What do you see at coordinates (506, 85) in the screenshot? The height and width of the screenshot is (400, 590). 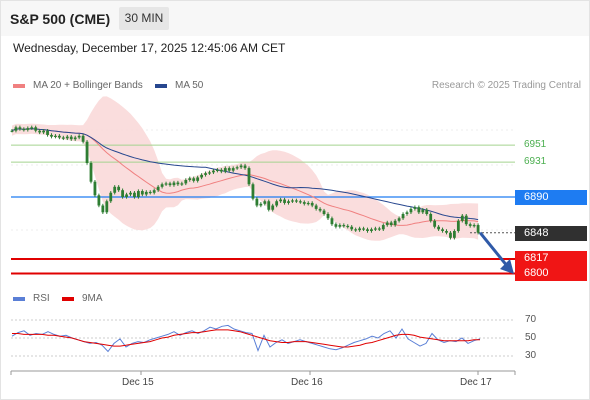 I see `credit-text: Research © 2025 Trading Central` at bounding box center [506, 85].